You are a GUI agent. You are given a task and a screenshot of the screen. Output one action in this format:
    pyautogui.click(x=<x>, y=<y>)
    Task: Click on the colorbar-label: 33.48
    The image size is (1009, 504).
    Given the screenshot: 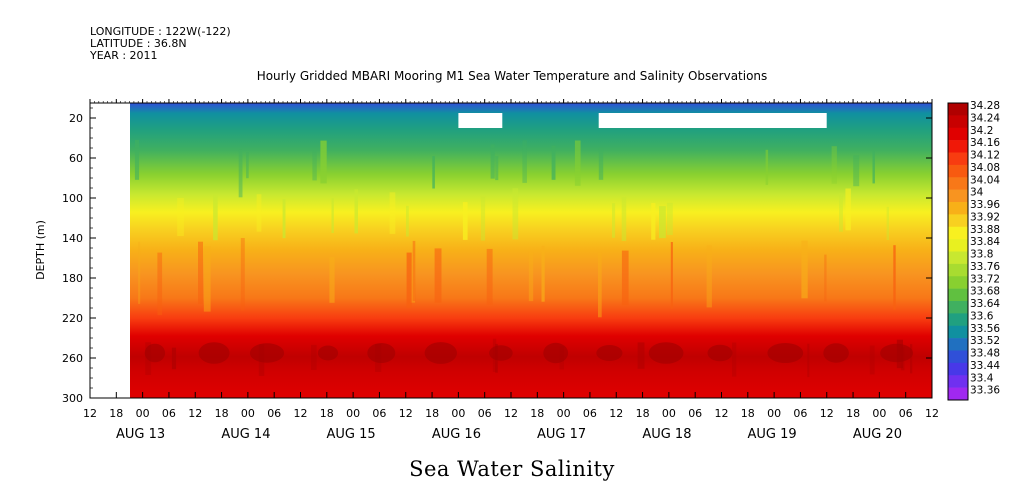 What is the action you would take?
    pyautogui.click(x=985, y=354)
    